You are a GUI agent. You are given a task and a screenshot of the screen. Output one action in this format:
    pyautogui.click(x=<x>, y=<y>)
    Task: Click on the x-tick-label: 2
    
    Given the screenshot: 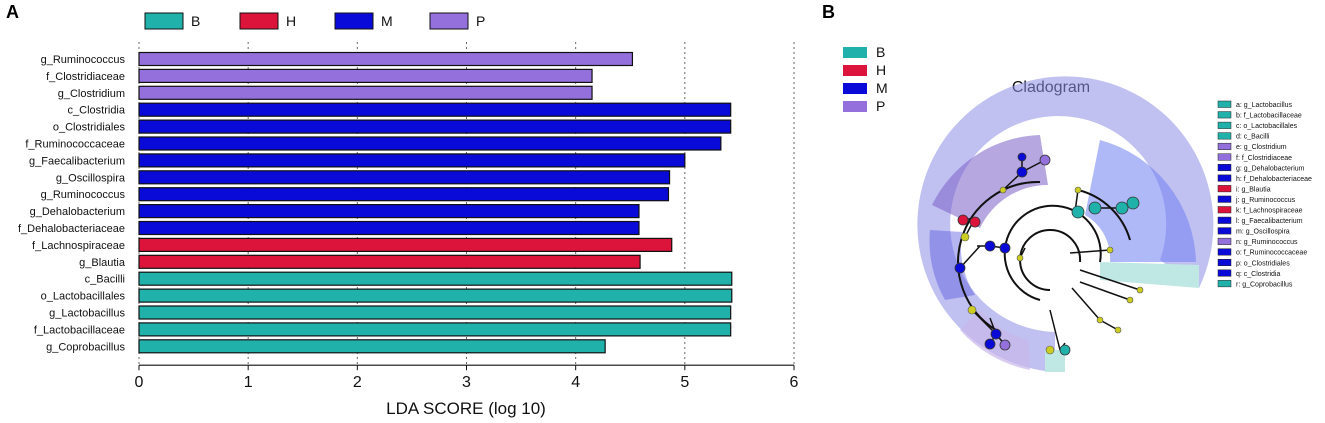 What is the action you would take?
    pyautogui.click(x=357, y=382)
    